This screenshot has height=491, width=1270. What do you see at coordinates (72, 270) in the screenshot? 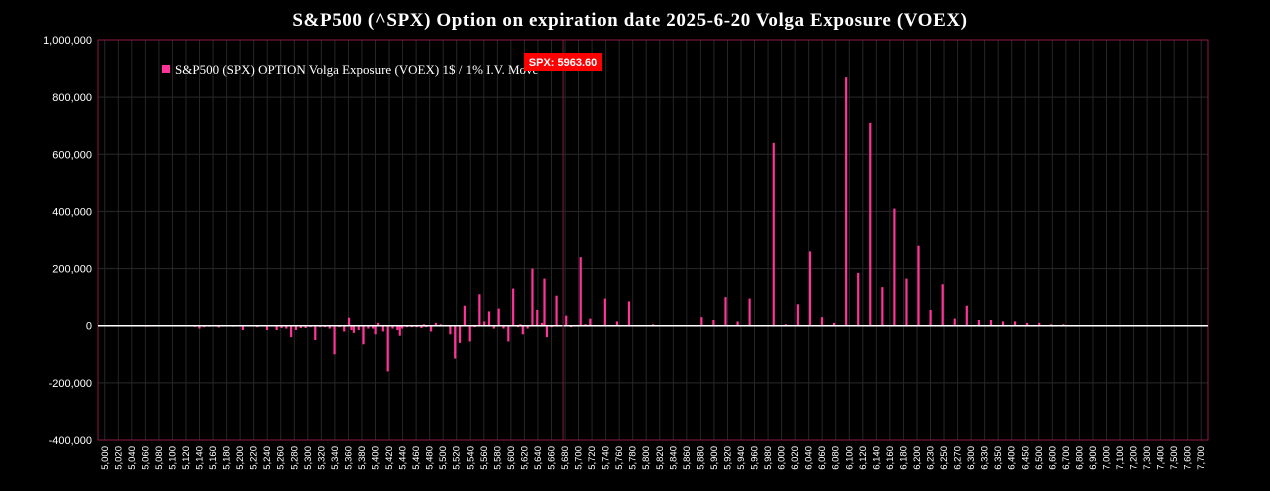
I see `y-tick-label: 200,000` at bounding box center [72, 270].